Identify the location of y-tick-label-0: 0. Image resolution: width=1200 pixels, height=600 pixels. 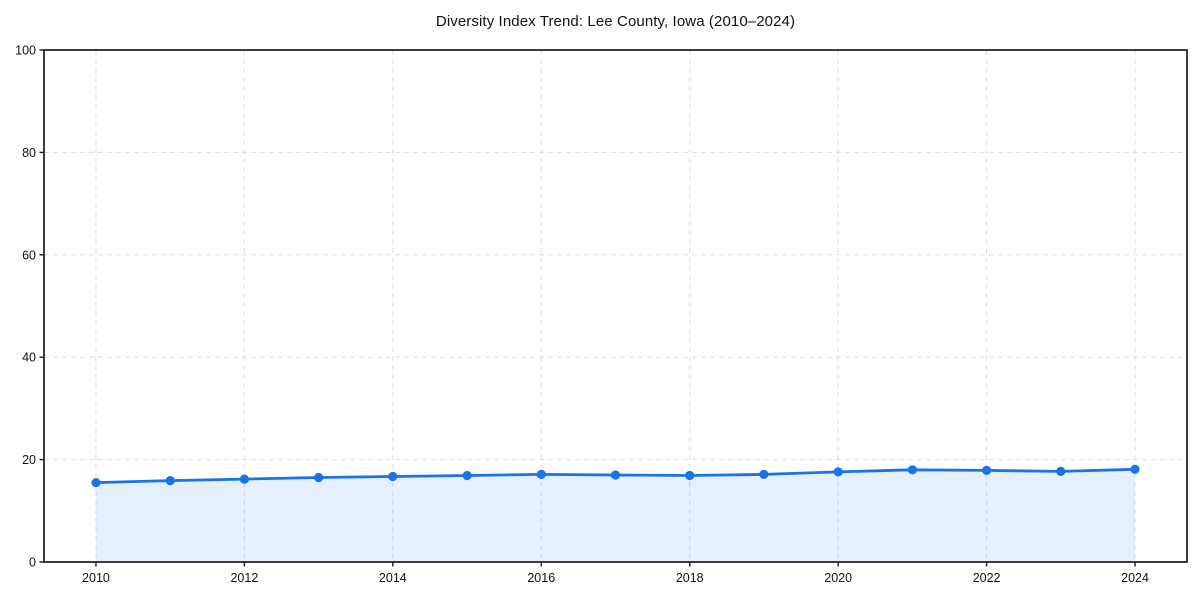
(32, 563).